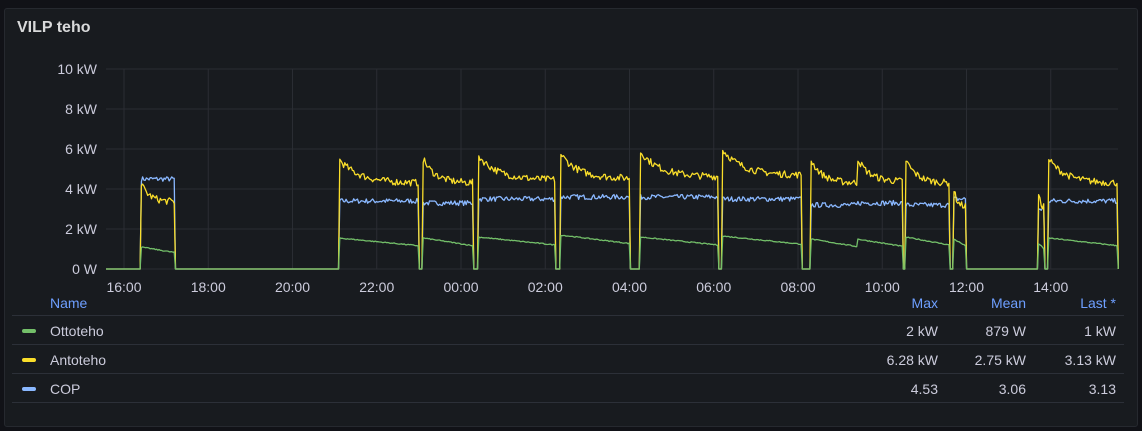 Image resolution: width=1142 pixels, height=431 pixels. What do you see at coordinates (376, 287) in the screenshot?
I see `x-tick-label: 22:00` at bounding box center [376, 287].